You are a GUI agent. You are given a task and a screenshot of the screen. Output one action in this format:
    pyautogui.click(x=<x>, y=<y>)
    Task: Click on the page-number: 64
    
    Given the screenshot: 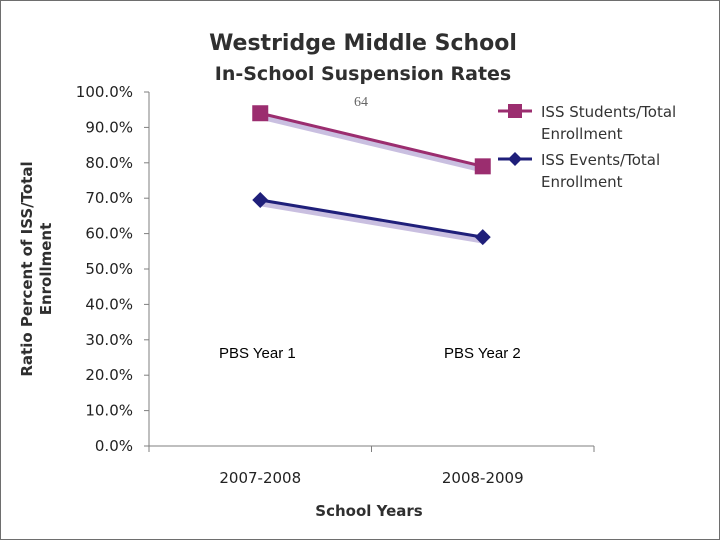 What is the action you would take?
    pyautogui.click(x=361, y=102)
    